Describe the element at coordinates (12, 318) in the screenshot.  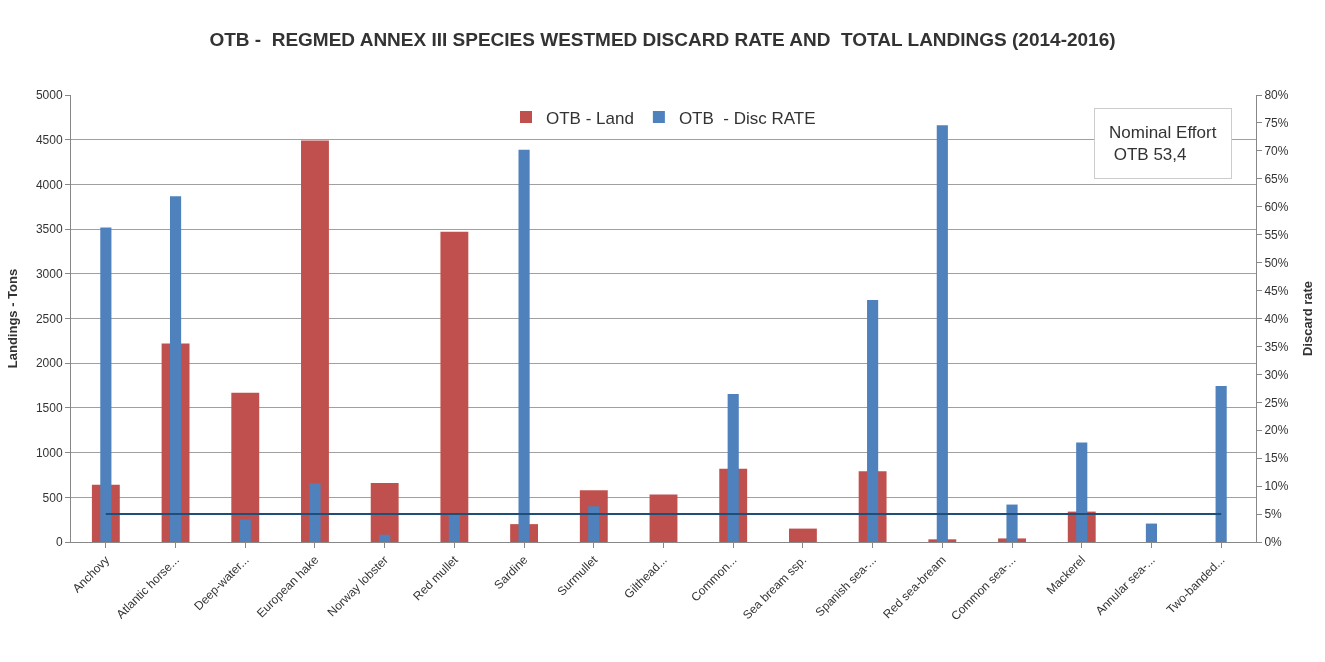
I see `y-axis-title: Landings - Tons` at that location.